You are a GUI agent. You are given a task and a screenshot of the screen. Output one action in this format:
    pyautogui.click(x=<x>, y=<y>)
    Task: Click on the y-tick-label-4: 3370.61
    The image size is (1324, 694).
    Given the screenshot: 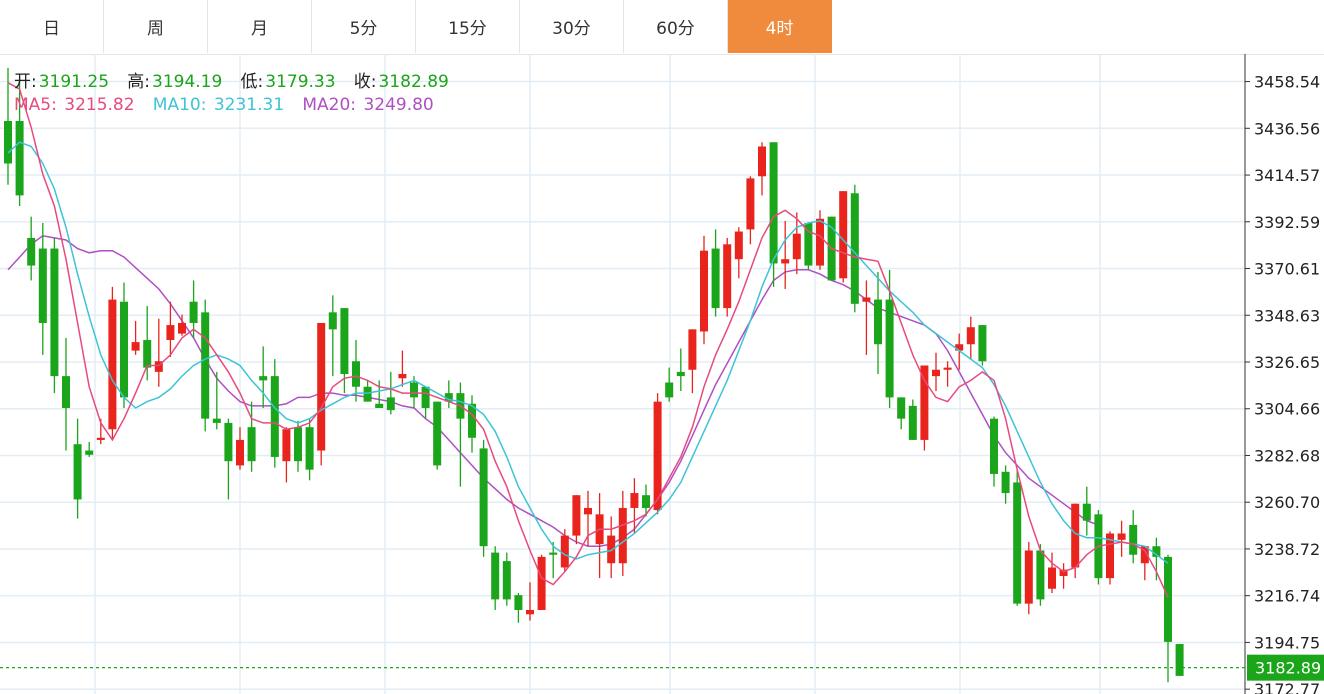 What is the action you would take?
    pyautogui.click(x=1287, y=269)
    